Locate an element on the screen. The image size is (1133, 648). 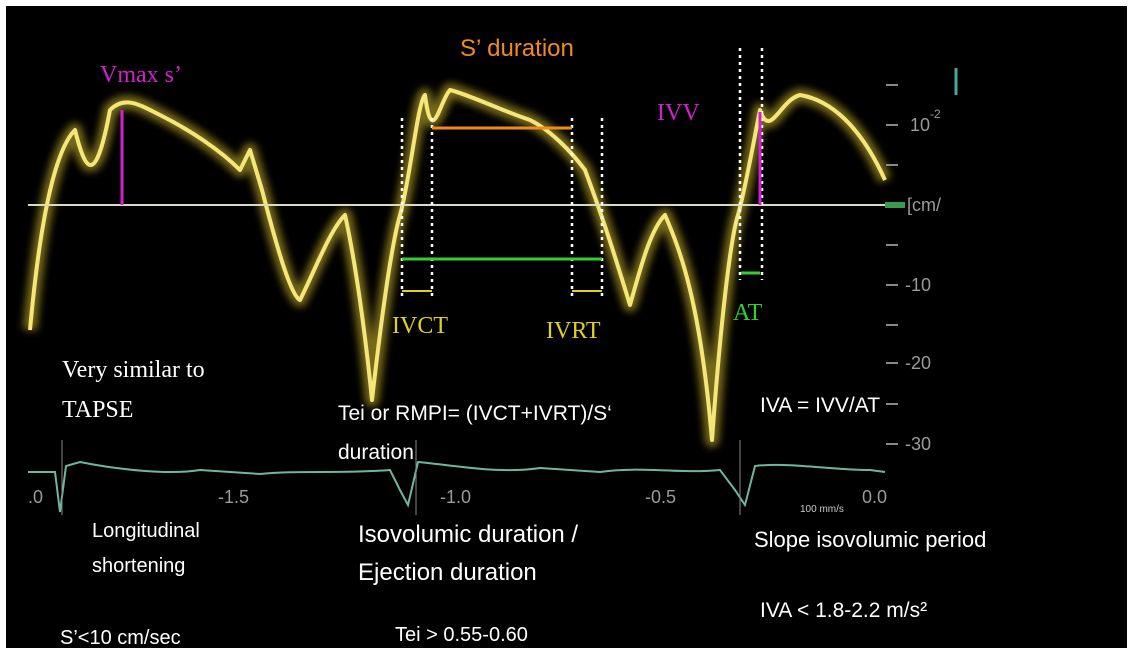
scale-ticks is located at coordinates (922, 256).